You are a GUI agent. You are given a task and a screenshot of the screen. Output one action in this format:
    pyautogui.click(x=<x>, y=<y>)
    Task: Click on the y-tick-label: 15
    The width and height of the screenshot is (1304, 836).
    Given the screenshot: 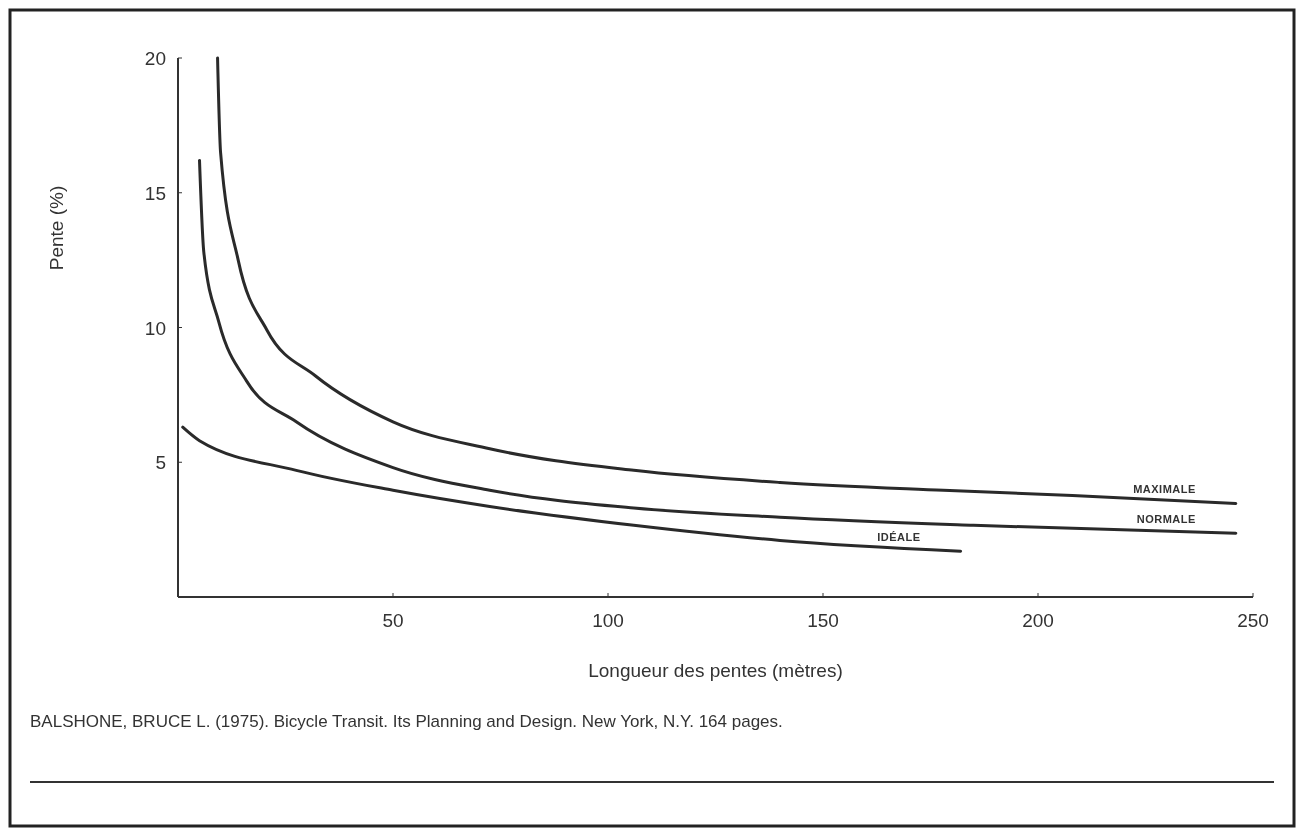 What is the action you would take?
    pyautogui.click(x=155, y=193)
    